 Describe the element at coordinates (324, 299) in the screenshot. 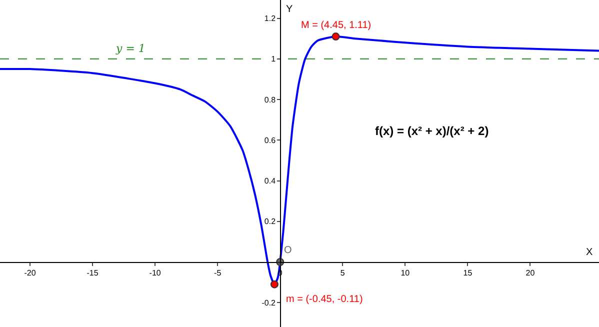

I see `annotation: m = (-0.45, -0.11)` at that location.